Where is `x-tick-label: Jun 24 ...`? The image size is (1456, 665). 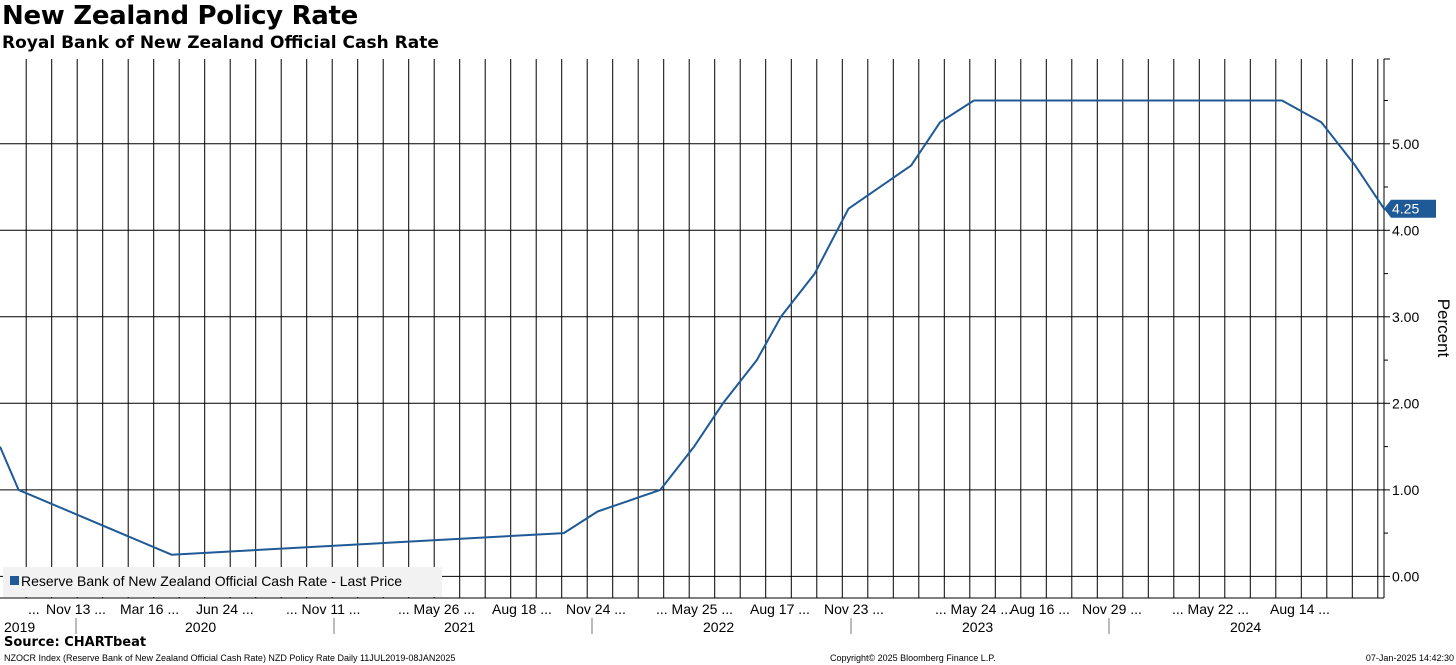
x-tick-label: Jun 24 ... is located at coordinates (225, 609).